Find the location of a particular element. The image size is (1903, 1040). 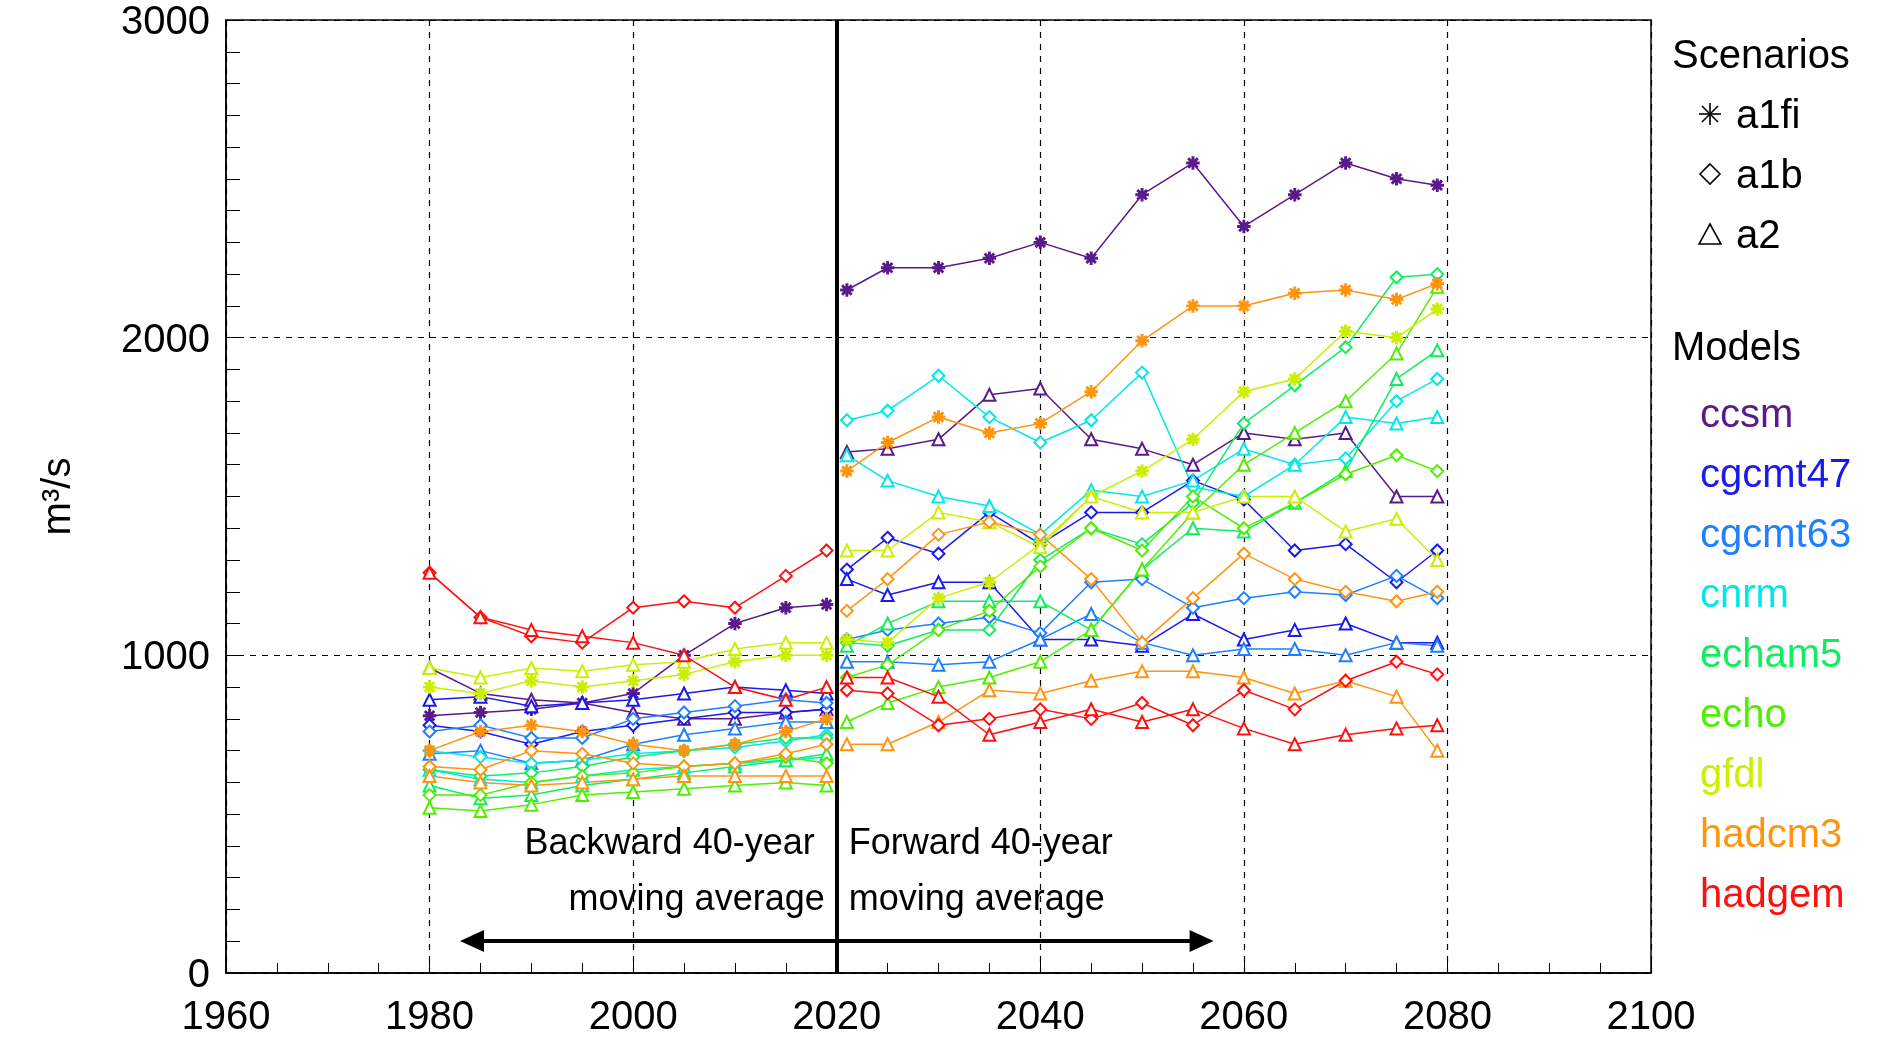

x-tick-label: 2100 is located at coordinates (1651, 1015).